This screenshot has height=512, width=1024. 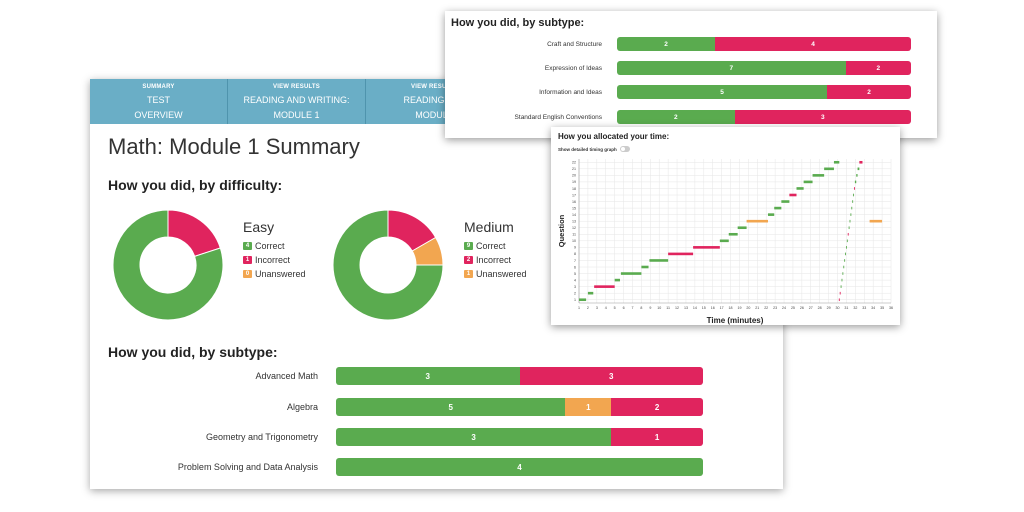 What do you see at coordinates (575, 274) in the screenshot?
I see `y-tick-label: 5` at bounding box center [575, 274].